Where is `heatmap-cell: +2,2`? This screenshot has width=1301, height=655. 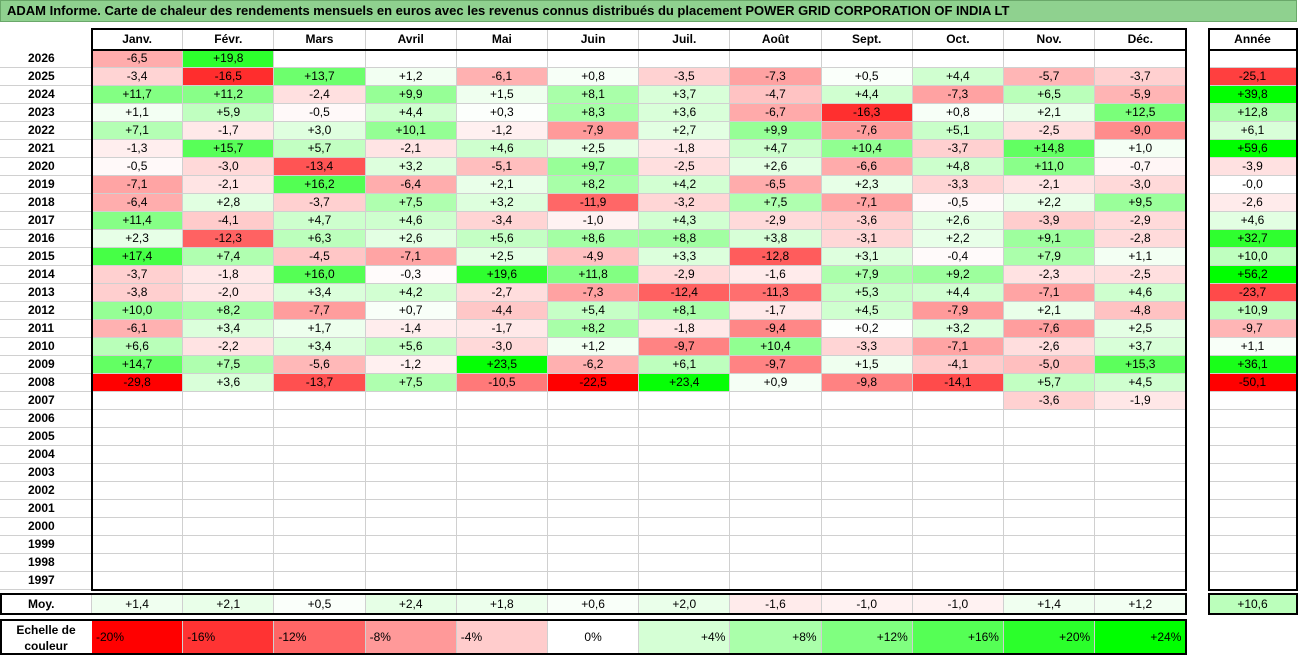 heatmap-cell: +2,2 is located at coordinates (958, 239).